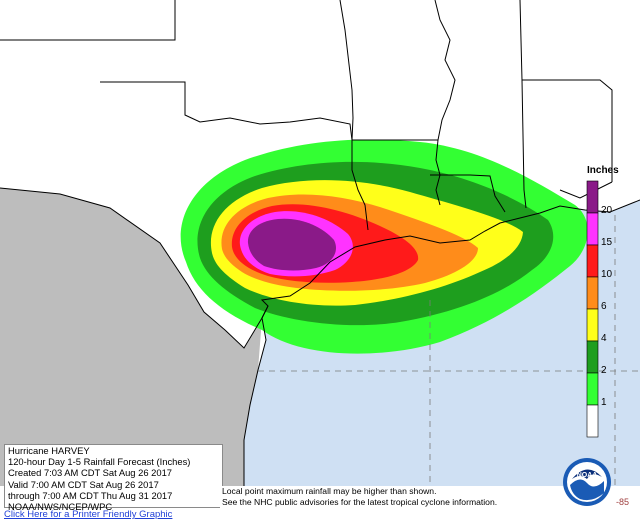  I want to click on longitude-label: -85, so click(623, 502).